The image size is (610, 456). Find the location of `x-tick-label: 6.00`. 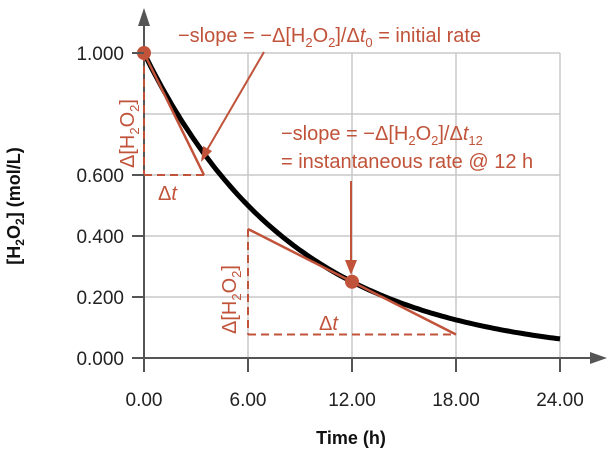

x-tick-label: 6.00 is located at coordinates (248, 400).